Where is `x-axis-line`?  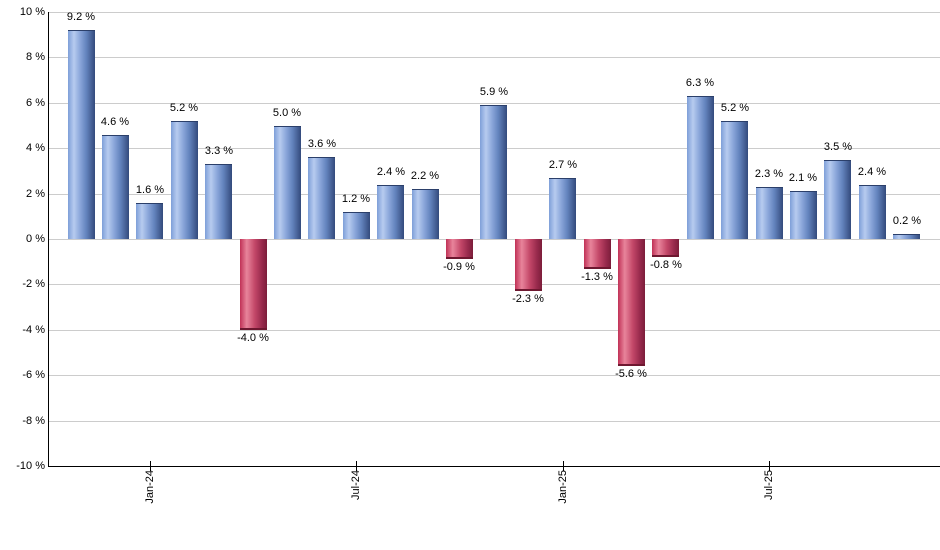 x-axis-line is located at coordinates (494, 466).